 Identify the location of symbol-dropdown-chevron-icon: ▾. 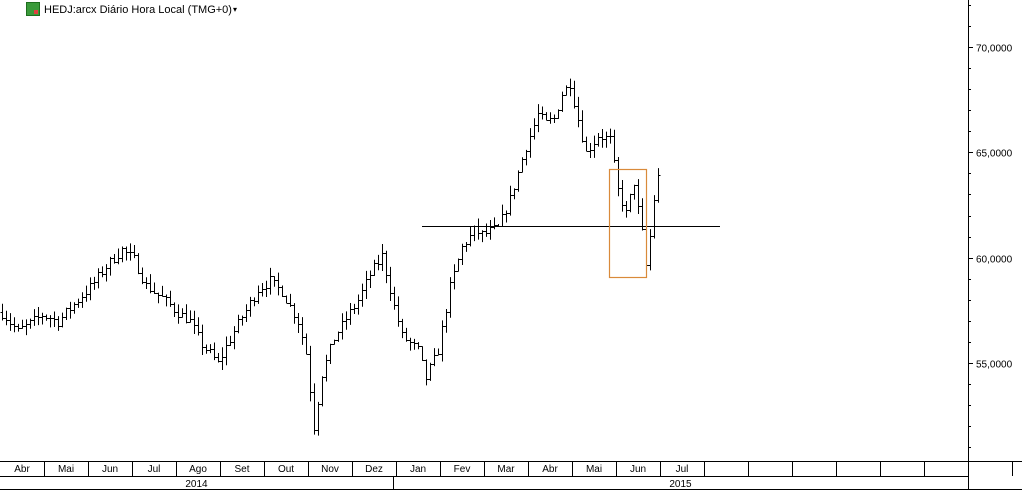
(235, 9).